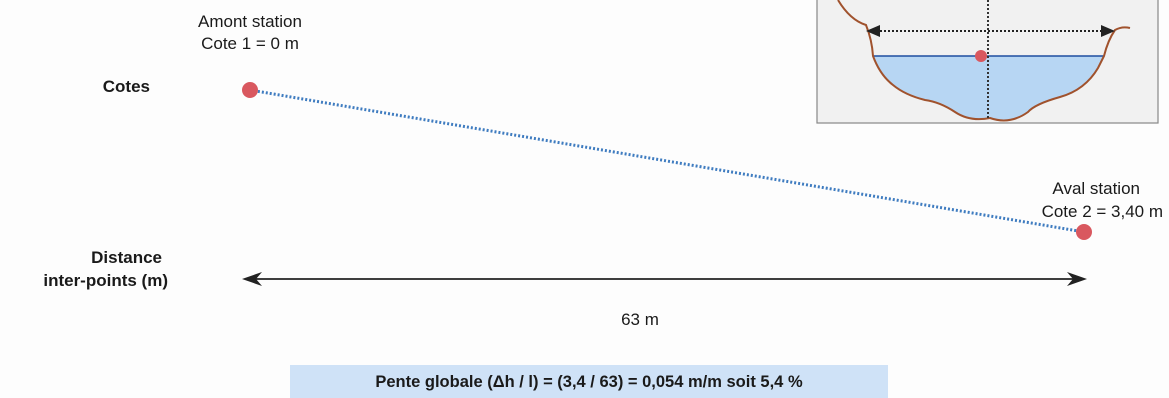 The image size is (1169, 398). What do you see at coordinates (1084, 232) in the screenshot?
I see `aval-point` at bounding box center [1084, 232].